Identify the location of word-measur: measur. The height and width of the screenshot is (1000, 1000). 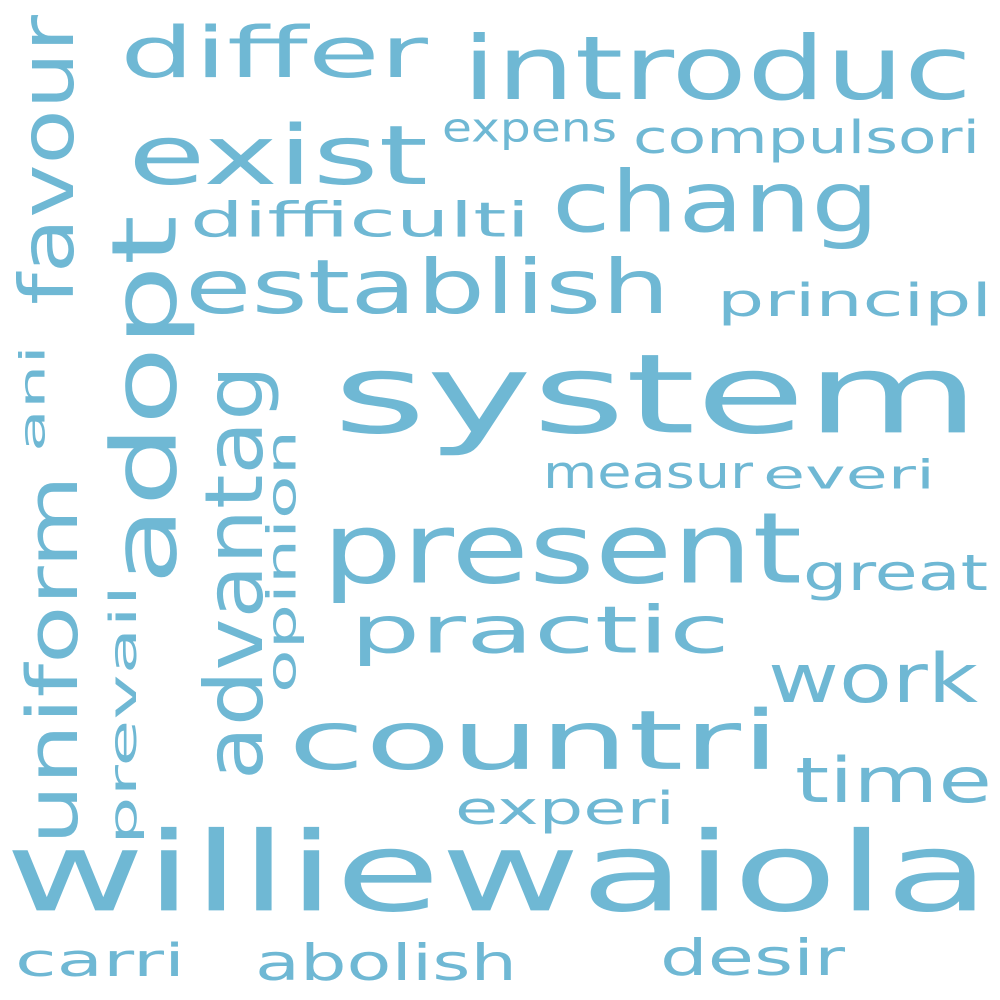
(648, 472).